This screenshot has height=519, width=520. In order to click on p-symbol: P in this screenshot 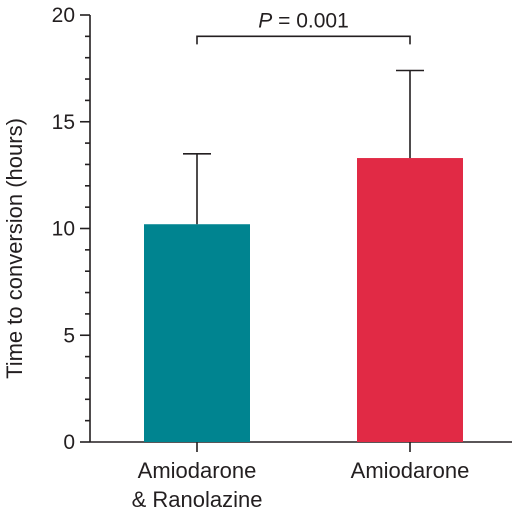, I will do `click(265, 20)`.